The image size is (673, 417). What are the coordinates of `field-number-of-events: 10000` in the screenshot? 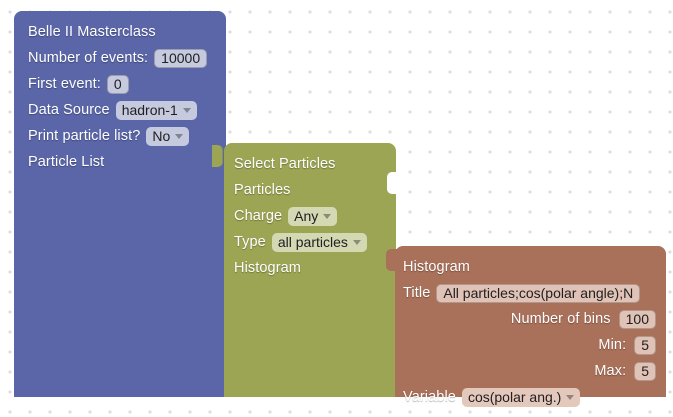 It's located at (181, 58).